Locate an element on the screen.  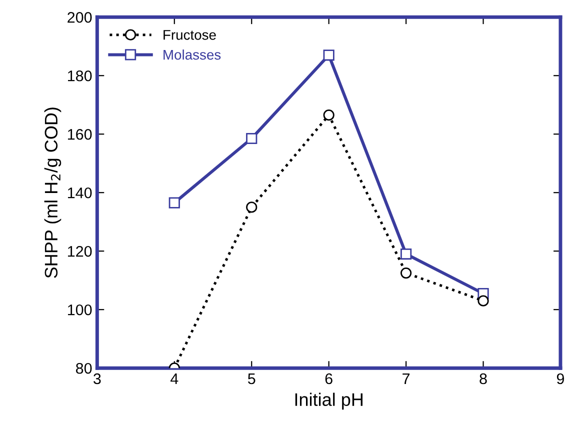
y-tick-label: 160 is located at coordinates (80, 134).